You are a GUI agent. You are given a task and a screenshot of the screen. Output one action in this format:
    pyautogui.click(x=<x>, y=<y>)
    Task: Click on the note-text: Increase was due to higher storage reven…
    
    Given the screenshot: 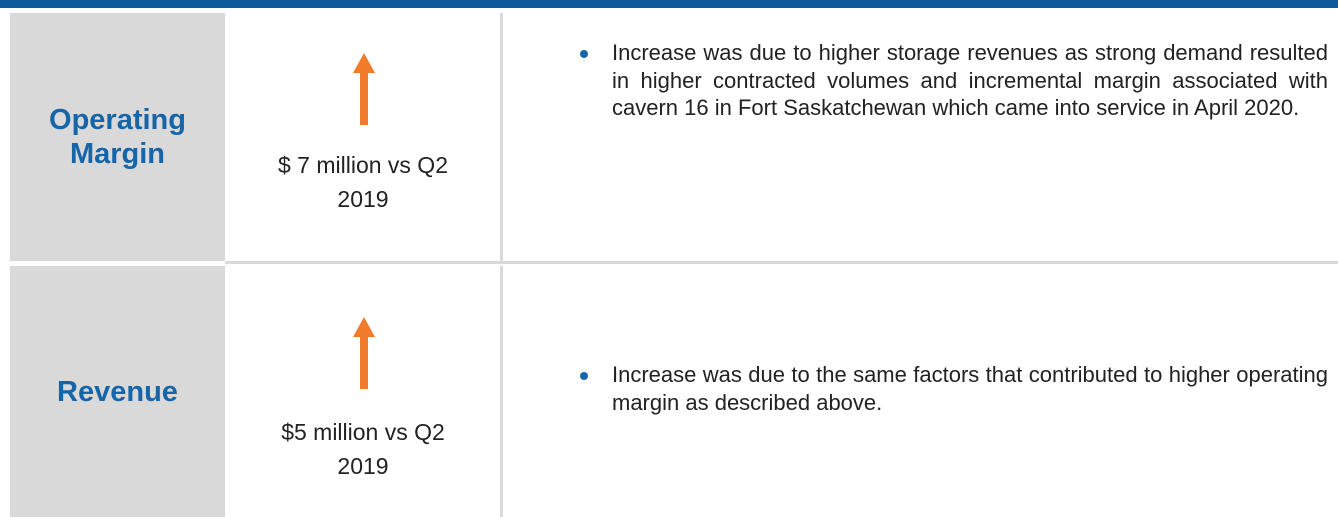 What is the action you would take?
    pyautogui.click(x=970, y=80)
    